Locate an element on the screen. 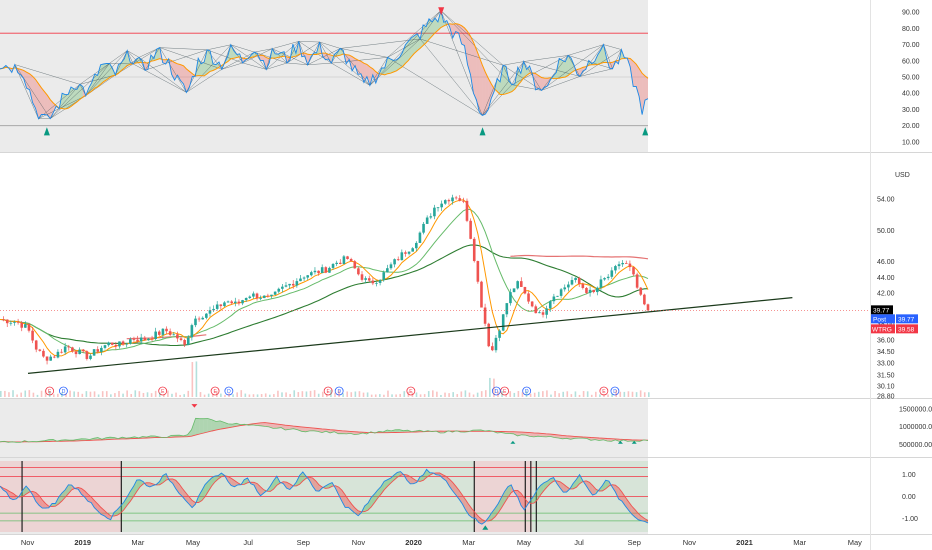 This screenshot has height=550, width=932. trendline is located at coordinates (410, 335).